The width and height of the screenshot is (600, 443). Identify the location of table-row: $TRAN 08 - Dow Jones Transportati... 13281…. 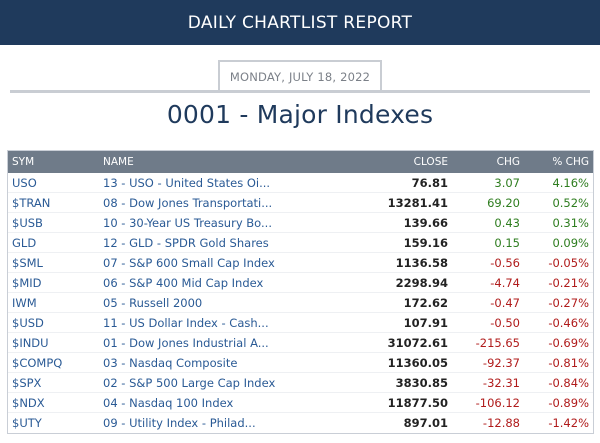
(300, 203).